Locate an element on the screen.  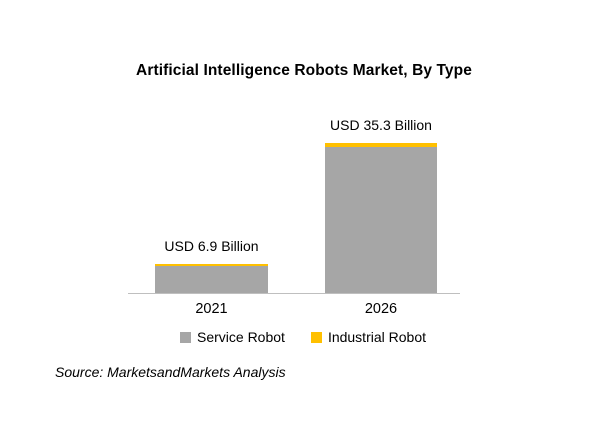
legend: Service Robot Industrial Robot is located at coordinates (303, 337).